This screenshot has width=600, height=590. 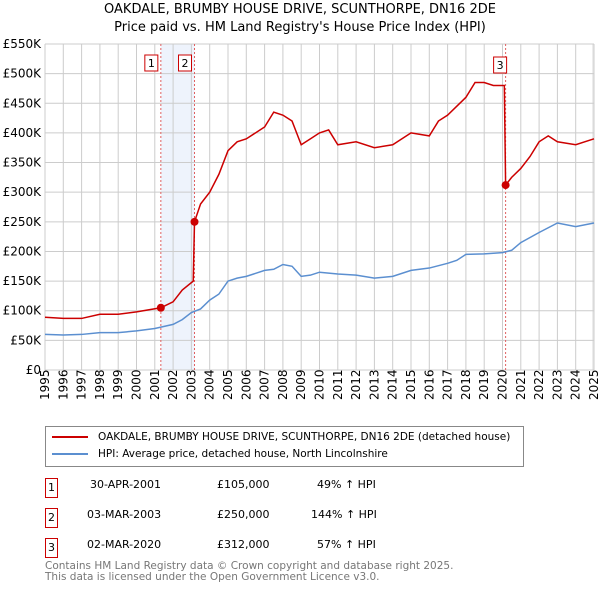 I want to click on forecast-hatch, so click(x=593, y=207).